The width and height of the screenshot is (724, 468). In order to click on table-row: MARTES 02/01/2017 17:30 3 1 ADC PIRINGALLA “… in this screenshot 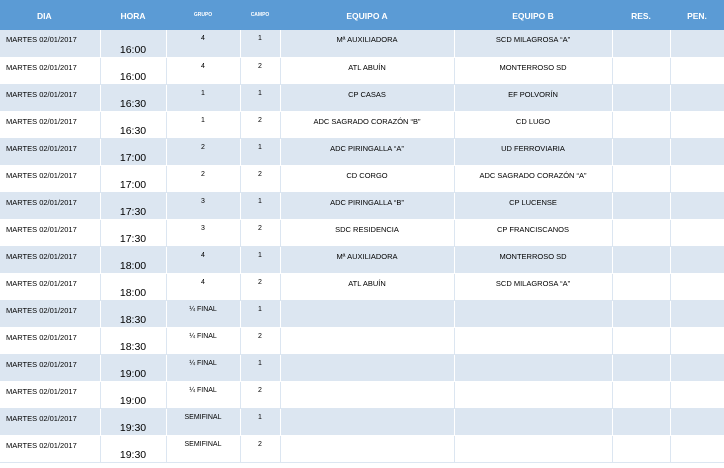, I will do `click(362, 206)`.